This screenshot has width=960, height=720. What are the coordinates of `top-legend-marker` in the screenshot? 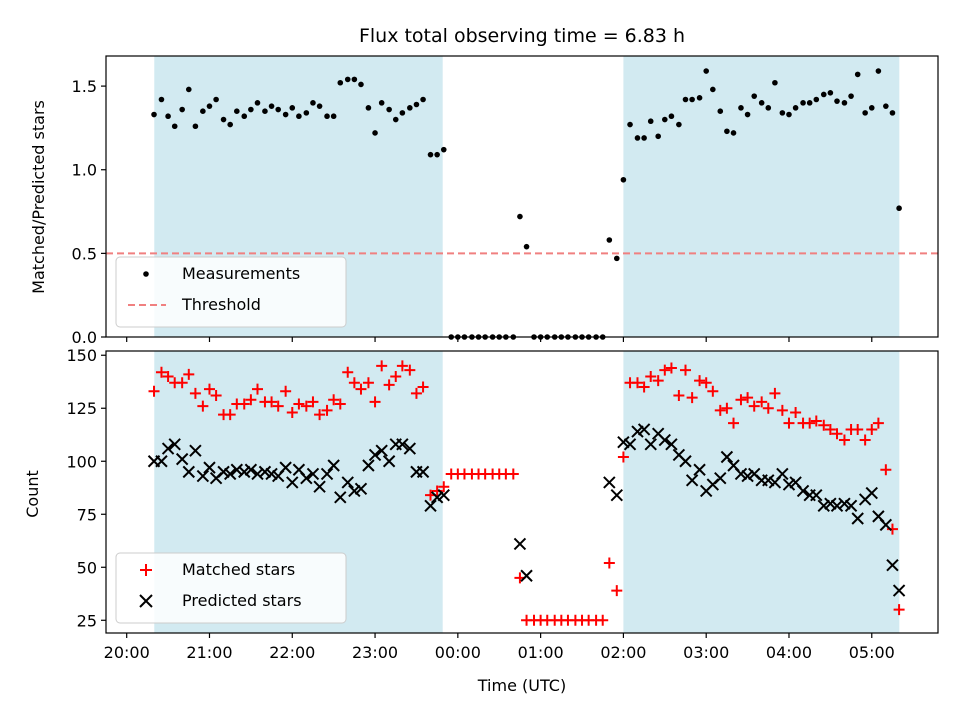 It's located at (146, 274).